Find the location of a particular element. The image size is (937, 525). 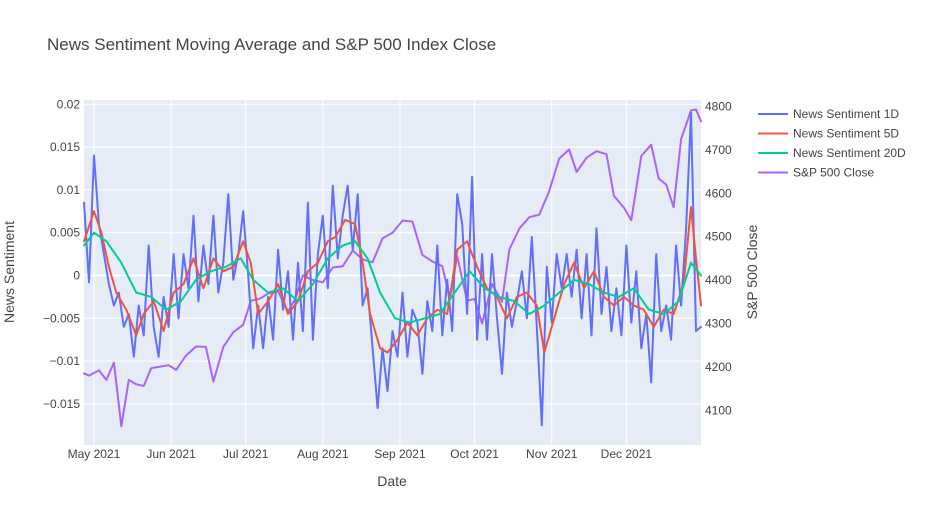

y2-tick-label: 4300 is located at coordinates (718, 323).